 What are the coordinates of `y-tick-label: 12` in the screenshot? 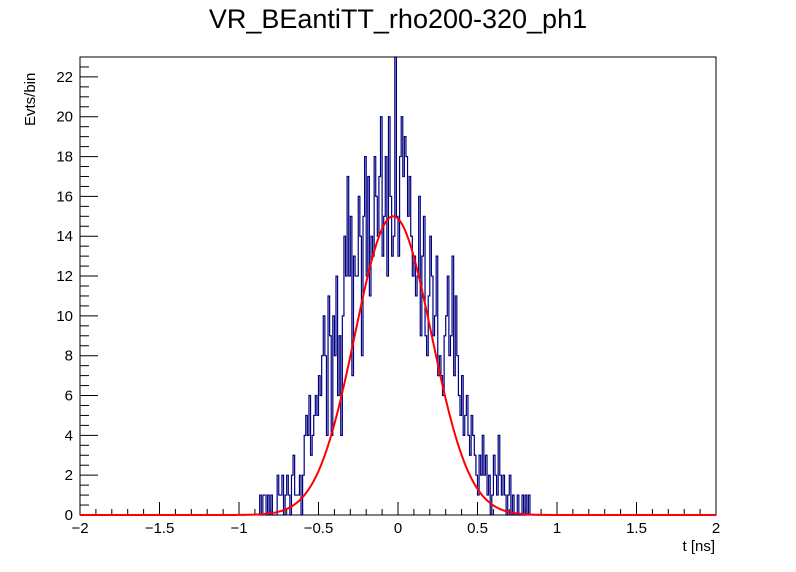 It's located at (64, 276).